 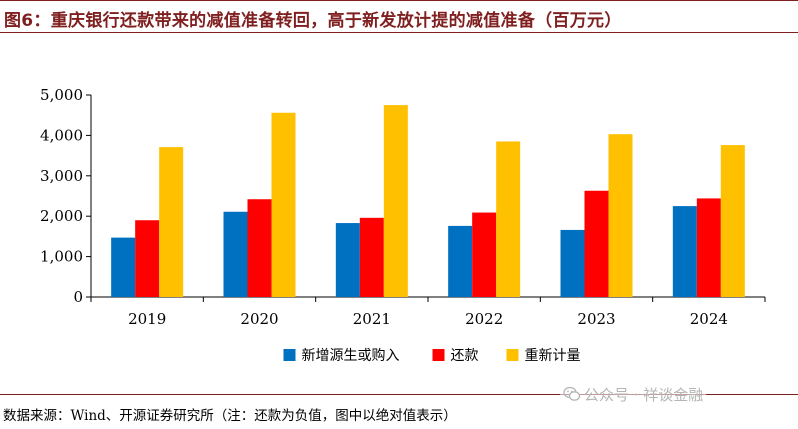 What do you see at coordinates (61, 257) in the screenshot?
I see `y-tick-label: 1,000` at bounding box center [61, 257].